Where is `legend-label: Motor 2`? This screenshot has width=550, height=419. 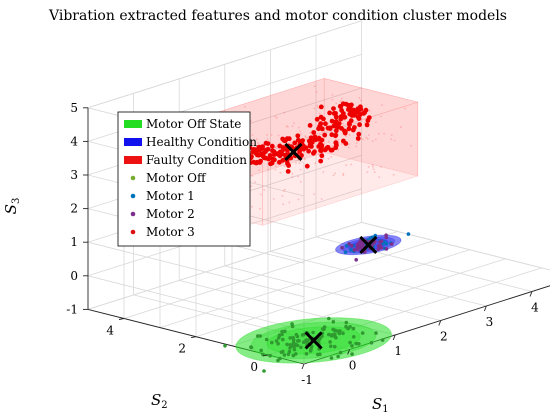 legend-label: Motor 2 is located at coordinates (170, 214).